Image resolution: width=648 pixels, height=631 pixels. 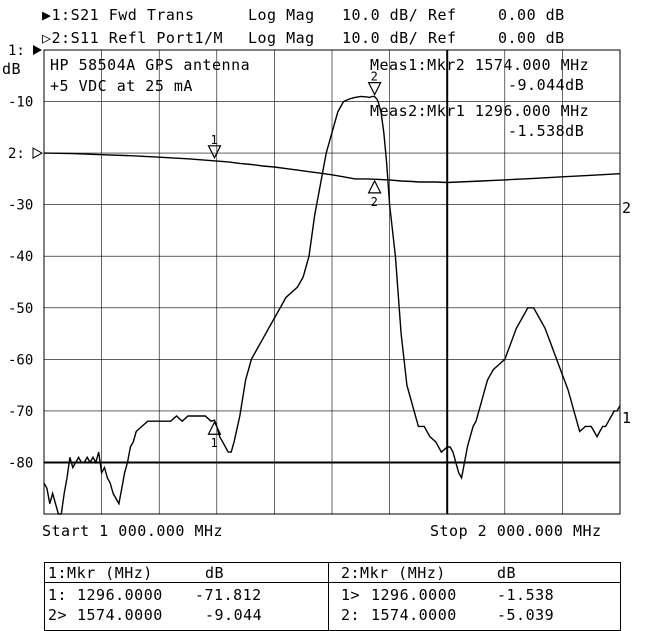 I want to click on channel-2-number: 2:, so click(x=61, y=38).